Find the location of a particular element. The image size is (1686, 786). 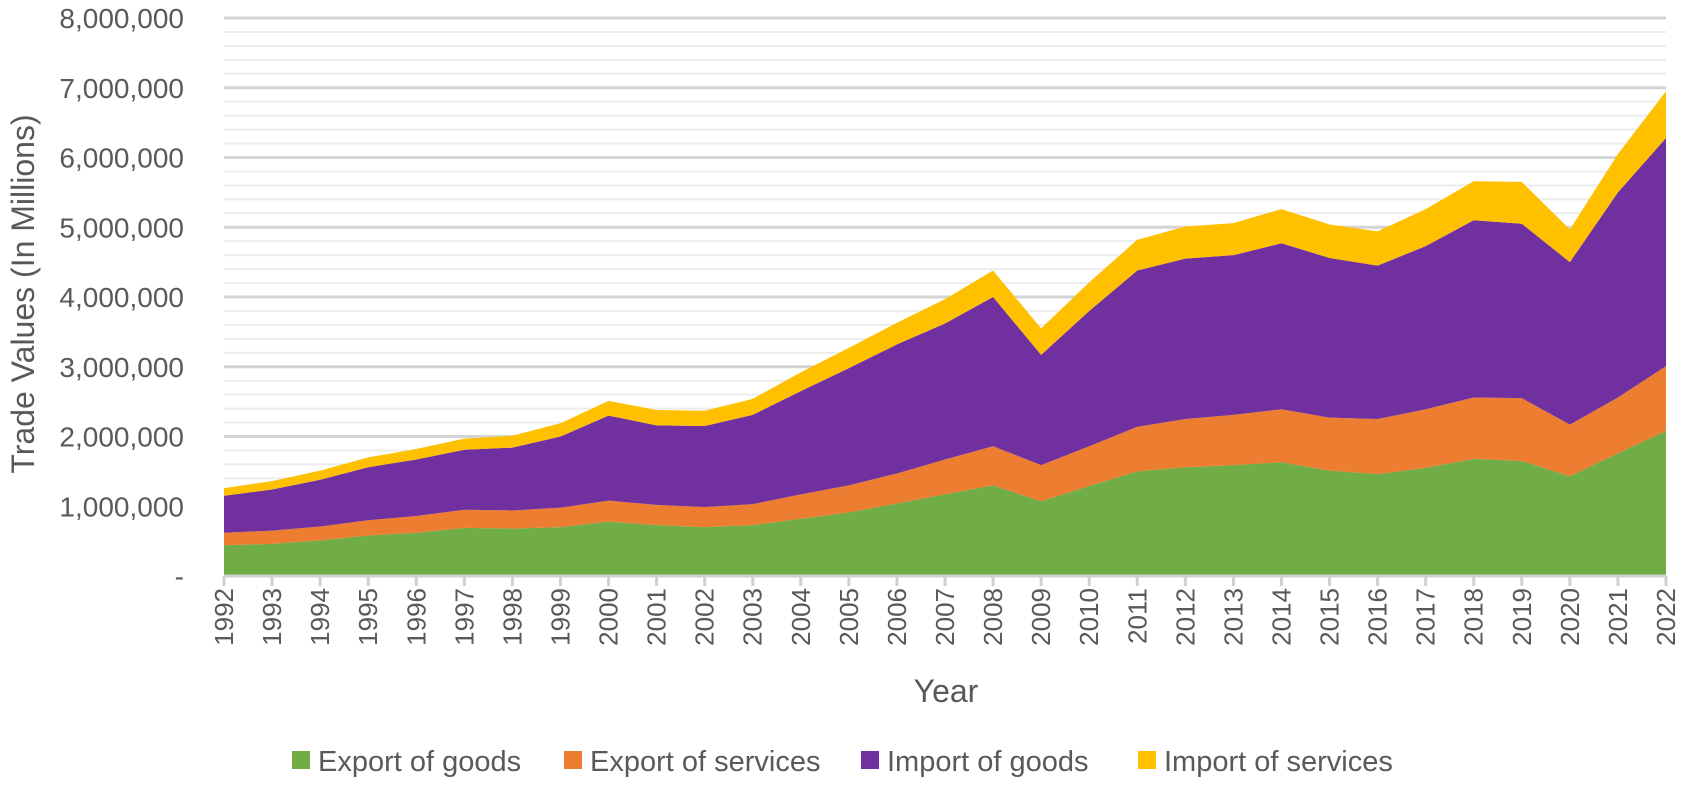

x-tick-label: 2010 is located at coordinates (1089, 617).